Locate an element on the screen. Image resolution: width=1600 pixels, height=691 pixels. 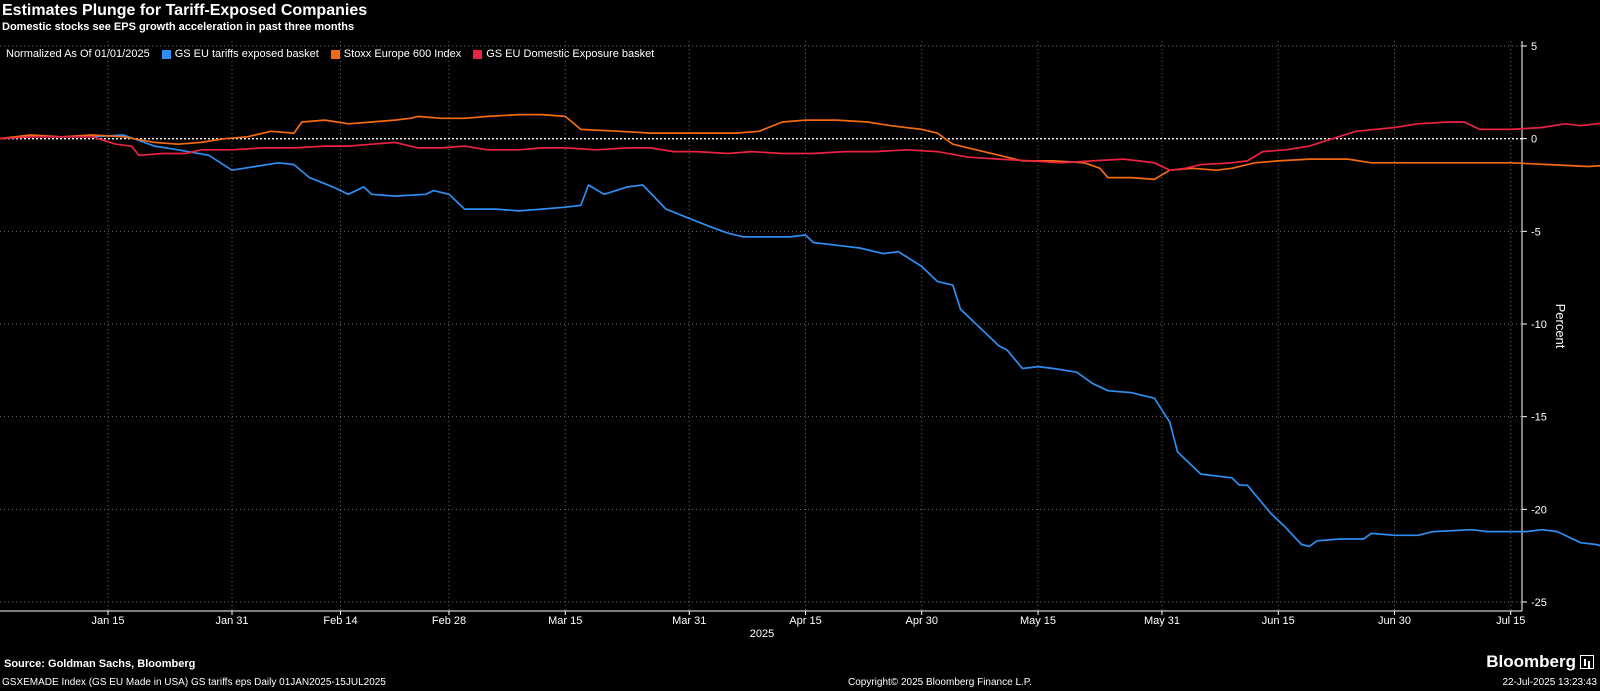
bloomberg-logo-icon is located at coordinates (1587, 662).